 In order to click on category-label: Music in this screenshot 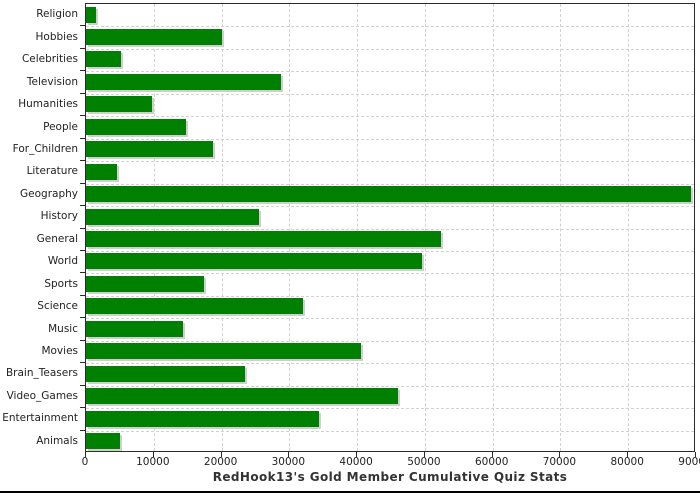, I will do `click(63, 328)`.